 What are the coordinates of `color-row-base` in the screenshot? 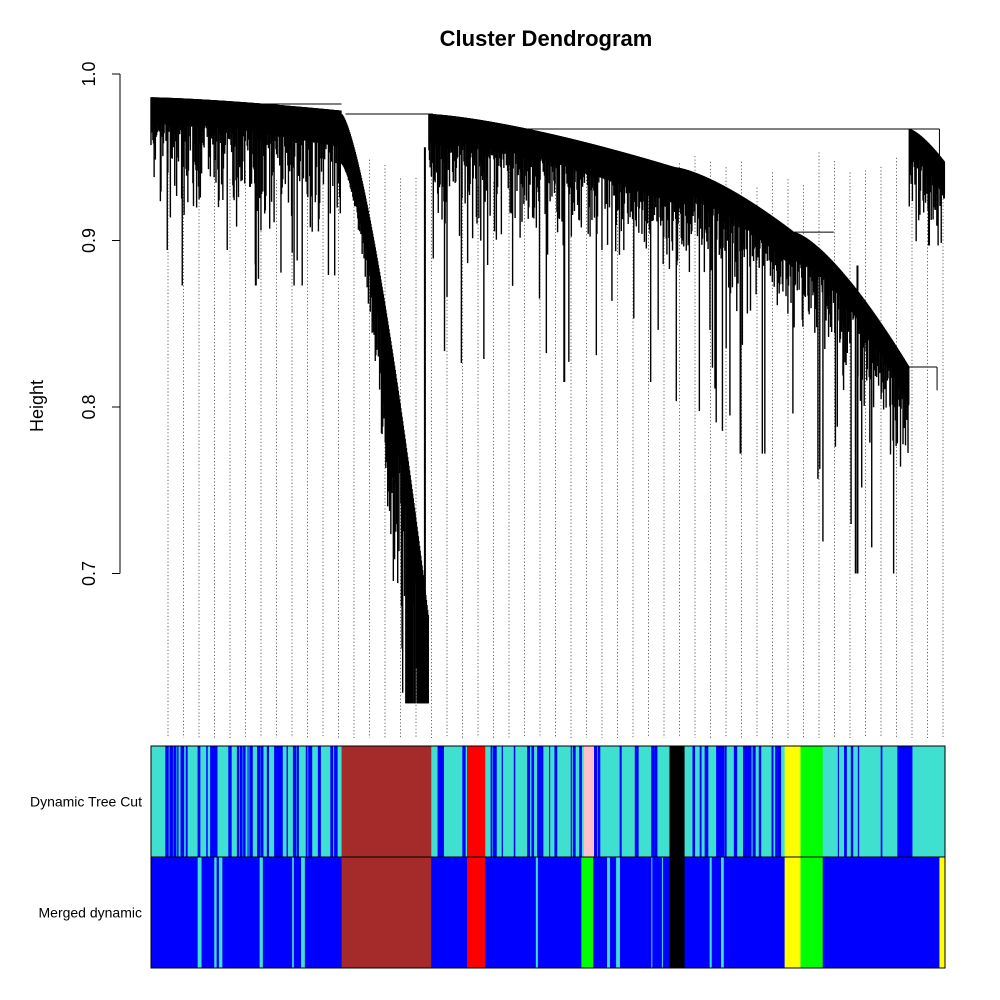 It's located at (548, 912).